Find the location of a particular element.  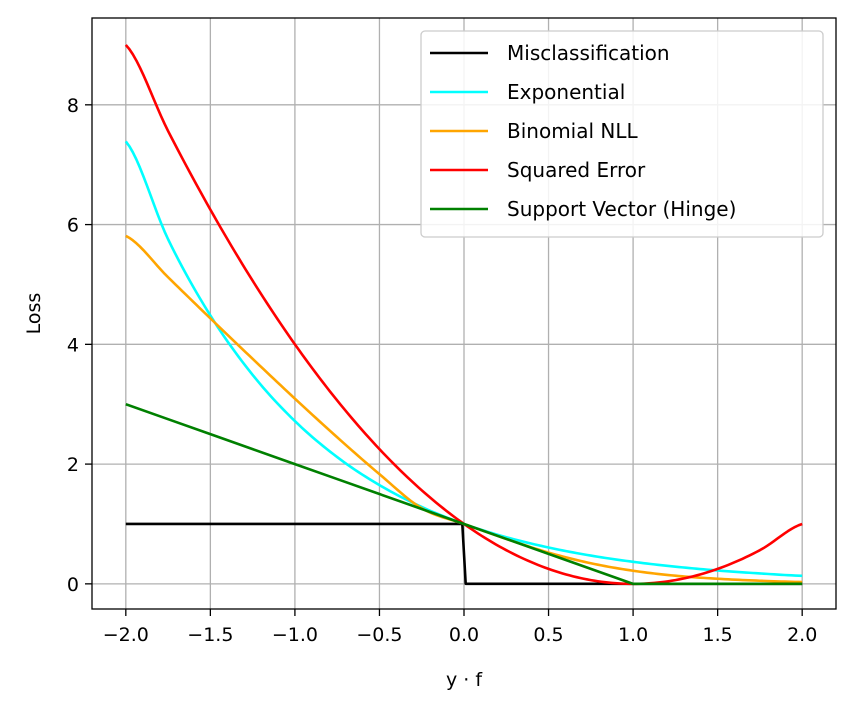

y-tick-label: 2 is located at coordinates (73, 465).